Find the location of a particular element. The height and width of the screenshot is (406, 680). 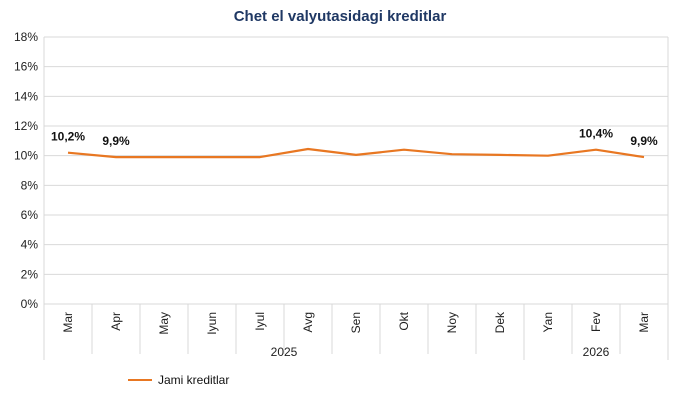

chart-title: Chet el valyutasidagi kreditlar is located at coordinates (340, 16).